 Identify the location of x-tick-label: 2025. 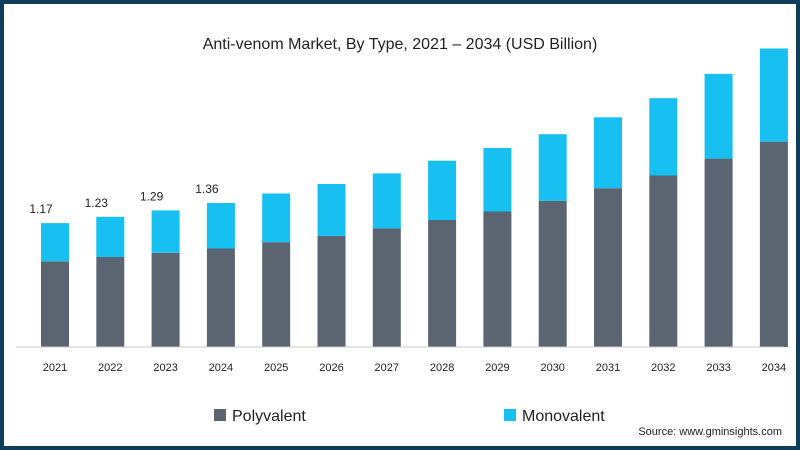
(276, 368).